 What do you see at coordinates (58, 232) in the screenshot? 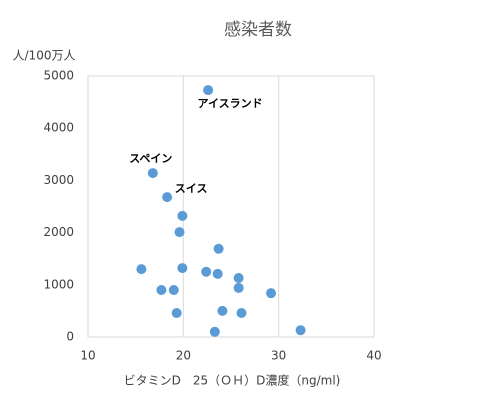
I see `y-tick-label: 2000` at bounding box center [58, 232].